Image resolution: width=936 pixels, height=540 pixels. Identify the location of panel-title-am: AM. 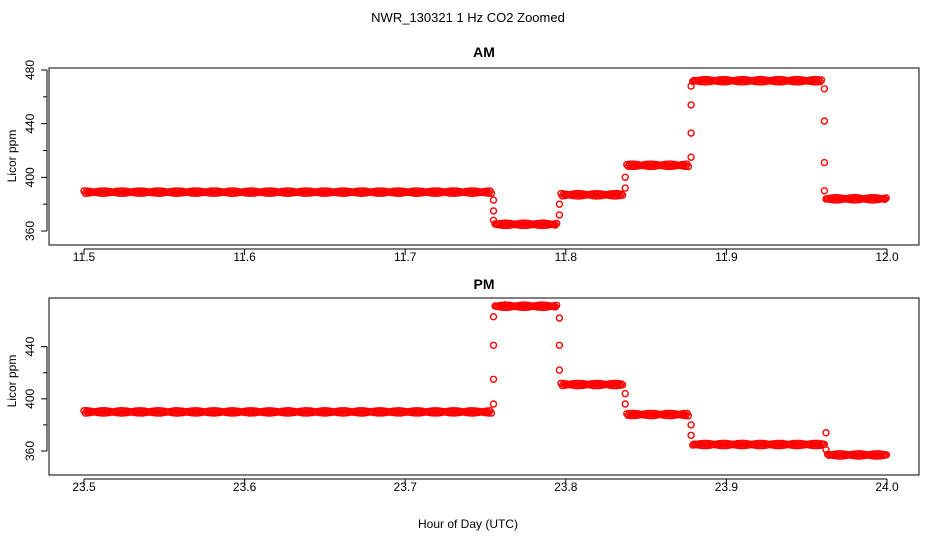
(484, 52).